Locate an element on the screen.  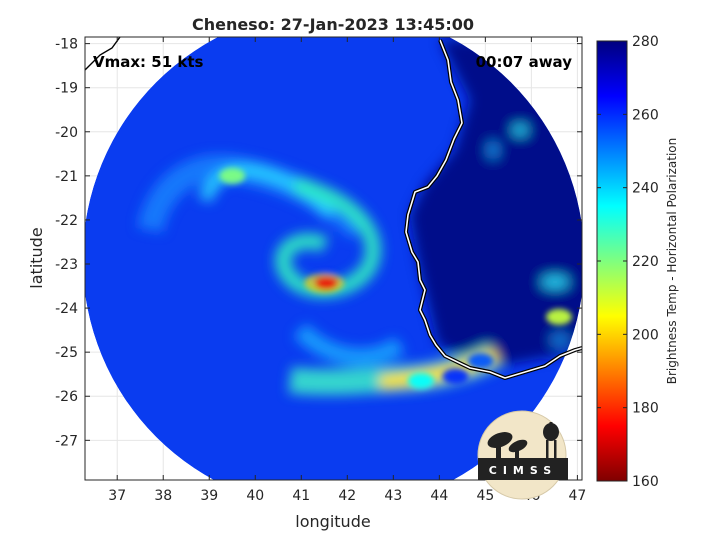
y-tick-label: -26 is located at coordinates (66, 397).